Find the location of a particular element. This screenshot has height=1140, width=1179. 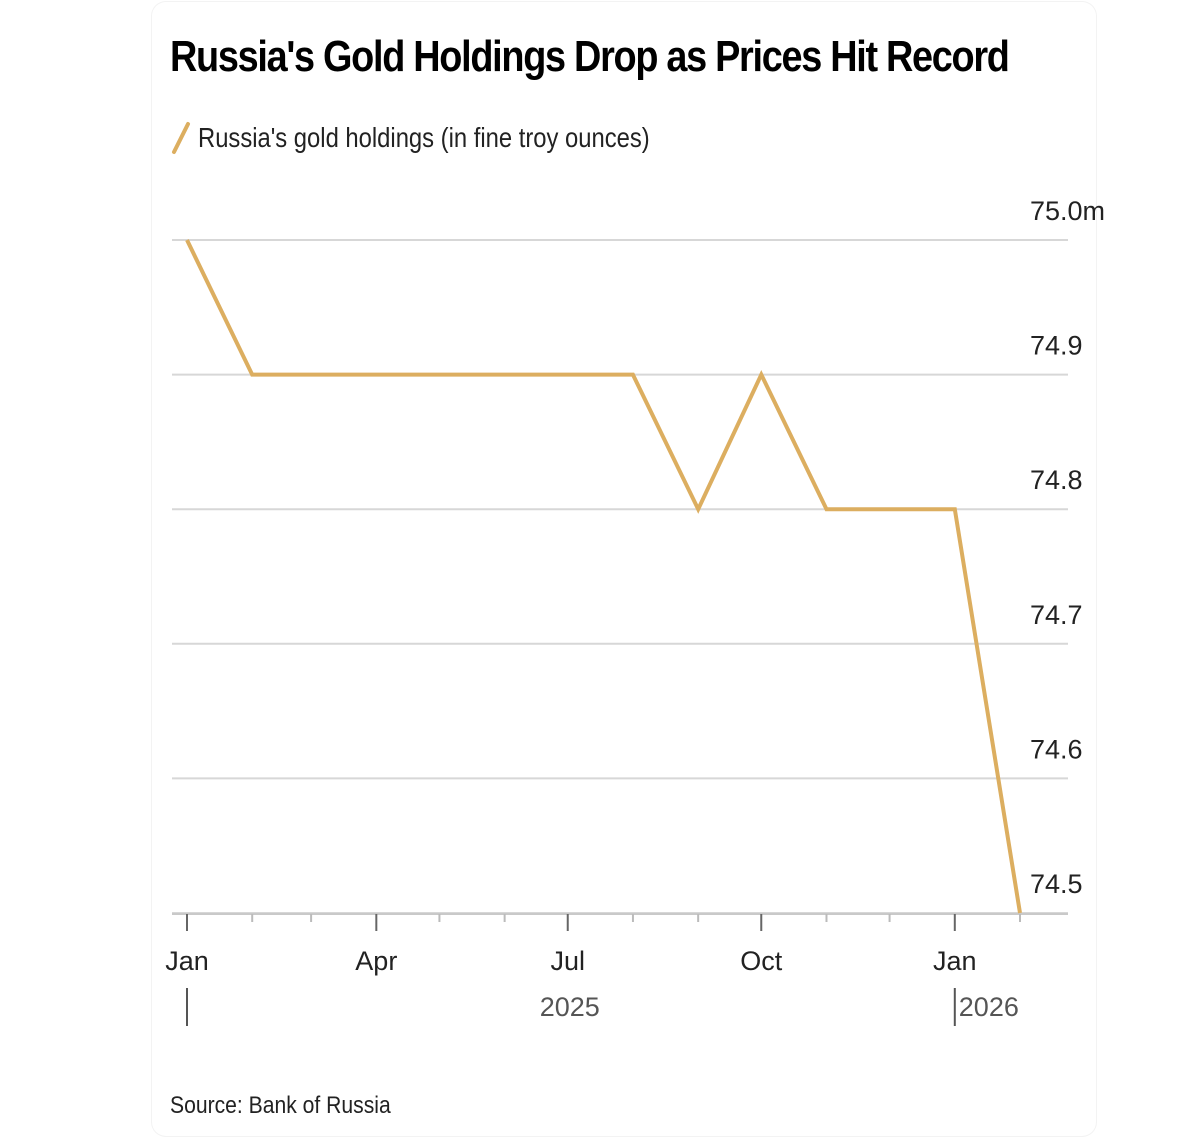

legend-line-swatch is located at coordinates (181, 138).